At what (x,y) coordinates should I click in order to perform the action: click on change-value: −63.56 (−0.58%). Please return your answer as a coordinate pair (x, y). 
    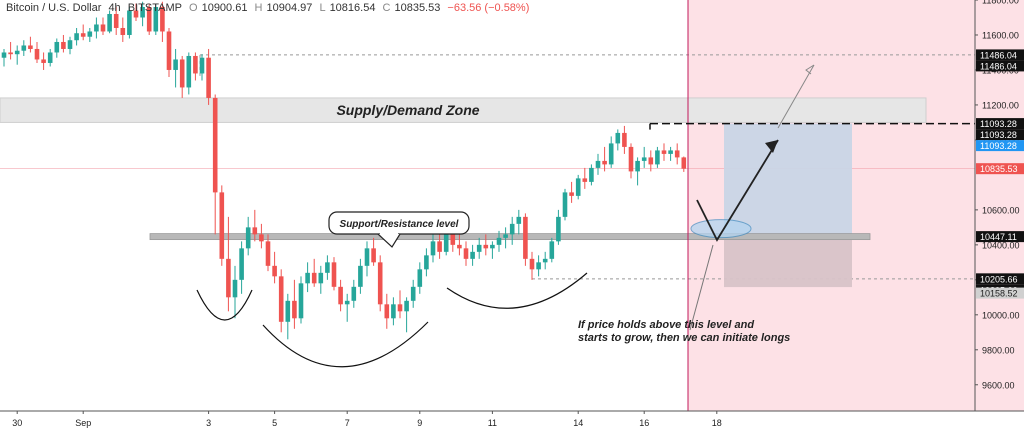
    Looking at the image, I should click on (488, 8).